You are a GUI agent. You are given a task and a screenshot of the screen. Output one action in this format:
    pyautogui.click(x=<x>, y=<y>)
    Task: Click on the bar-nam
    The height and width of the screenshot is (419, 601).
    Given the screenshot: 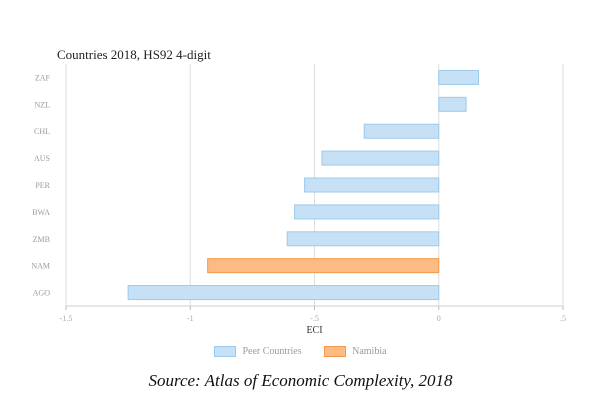 What is the action you would take?
    pyautogui.click(x=323, y=266)
    